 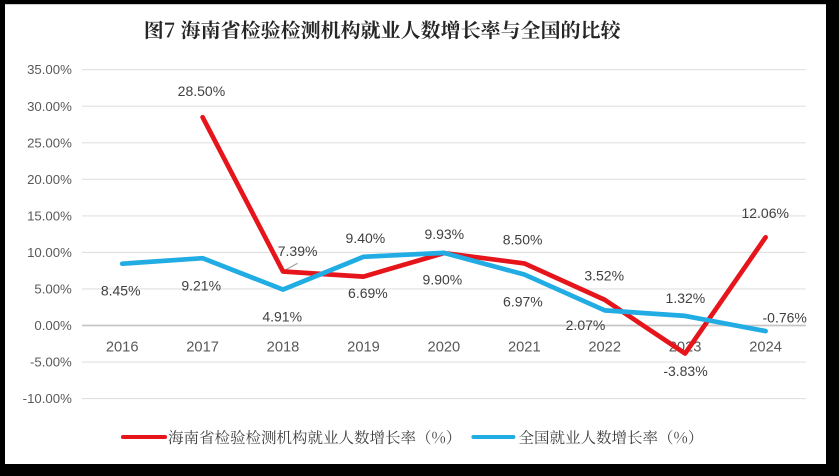 I want to click on svg-text: 2017, so click(x=202, y=348).